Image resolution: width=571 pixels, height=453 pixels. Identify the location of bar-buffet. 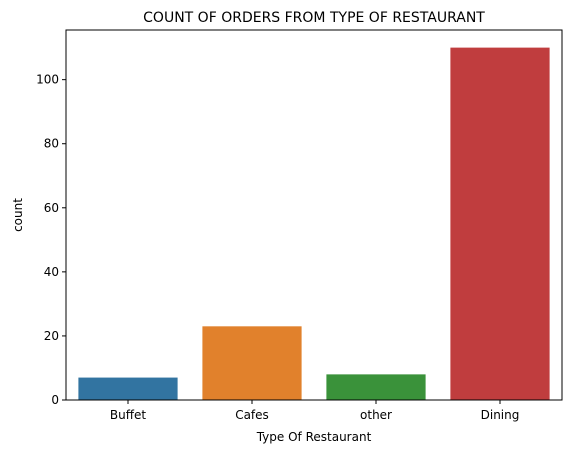
(128, 388).